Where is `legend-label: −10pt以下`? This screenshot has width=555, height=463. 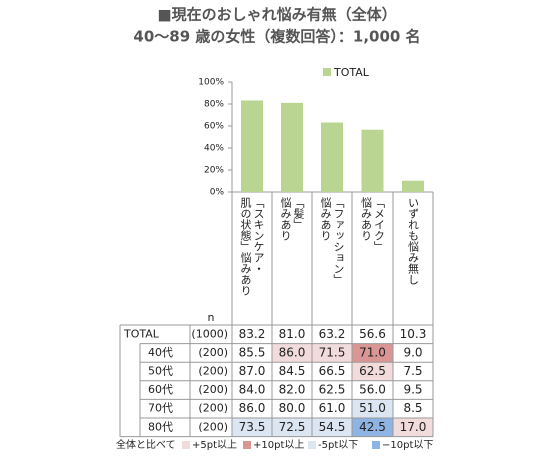
legend-label: −10pt以下 is located at coordinates (407, 445).